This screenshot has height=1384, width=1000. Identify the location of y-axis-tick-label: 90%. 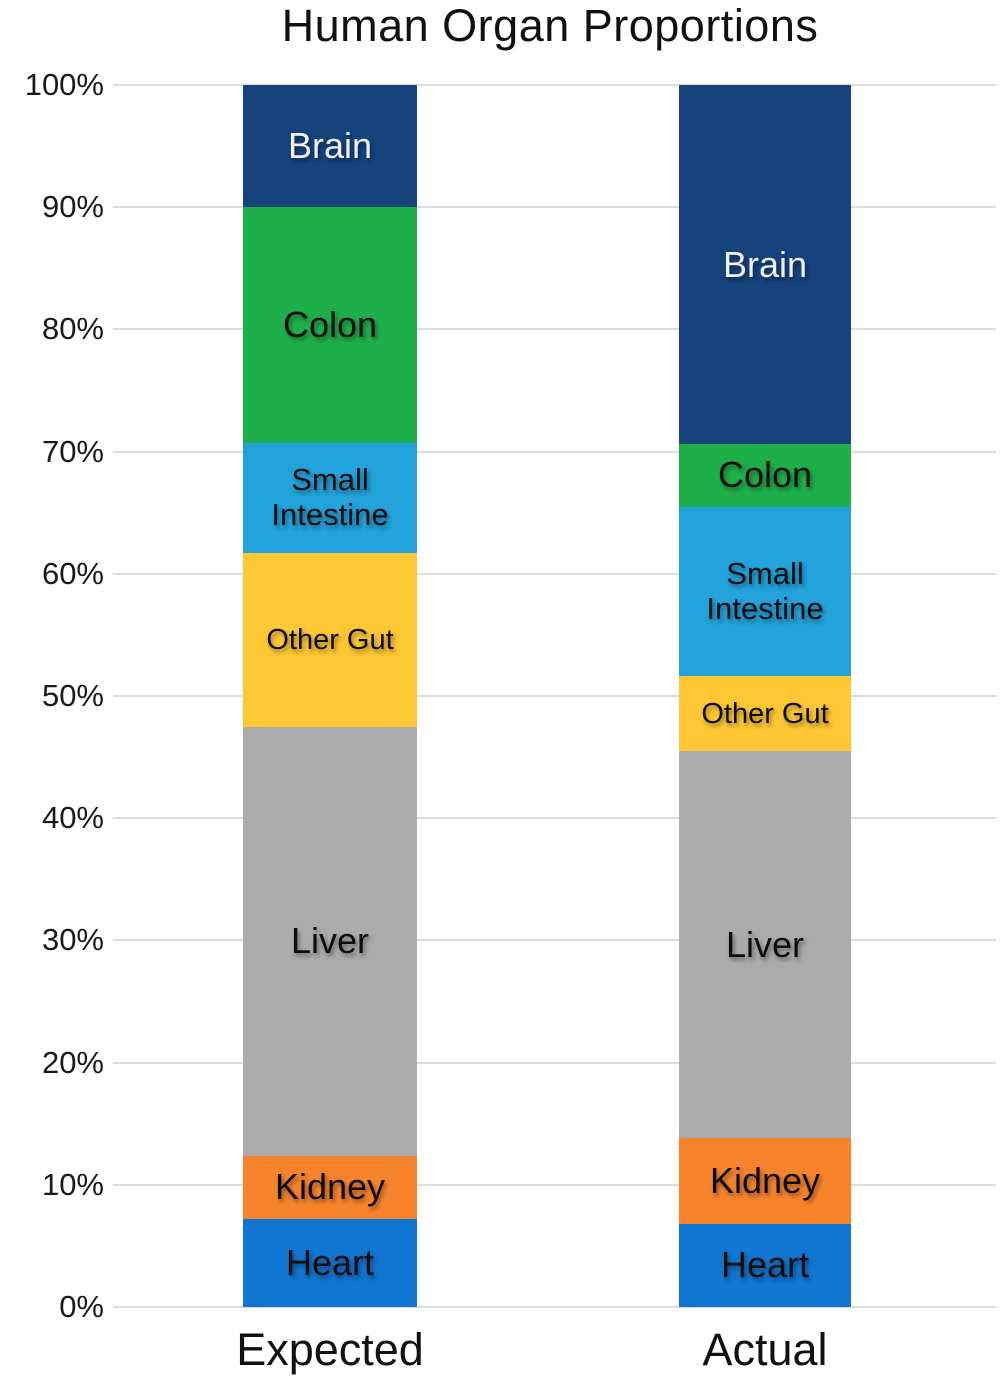
(72, 207).